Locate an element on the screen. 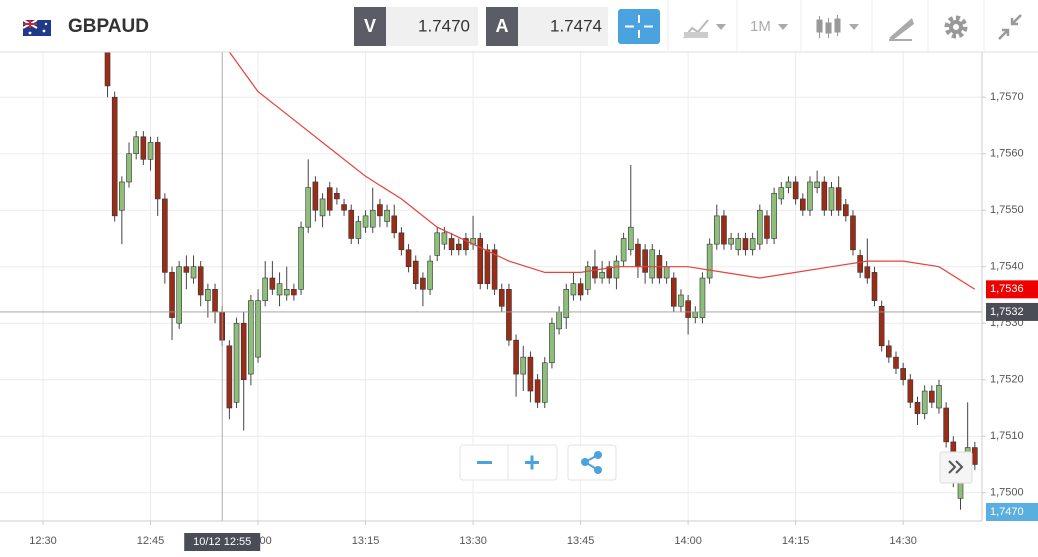  sell-label: V is located at coordinates (370, 26).